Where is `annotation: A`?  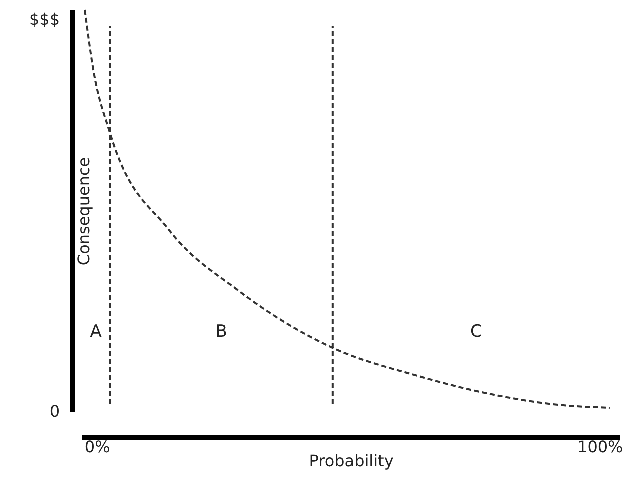
annotation: A is located at coordinates (96, 332).